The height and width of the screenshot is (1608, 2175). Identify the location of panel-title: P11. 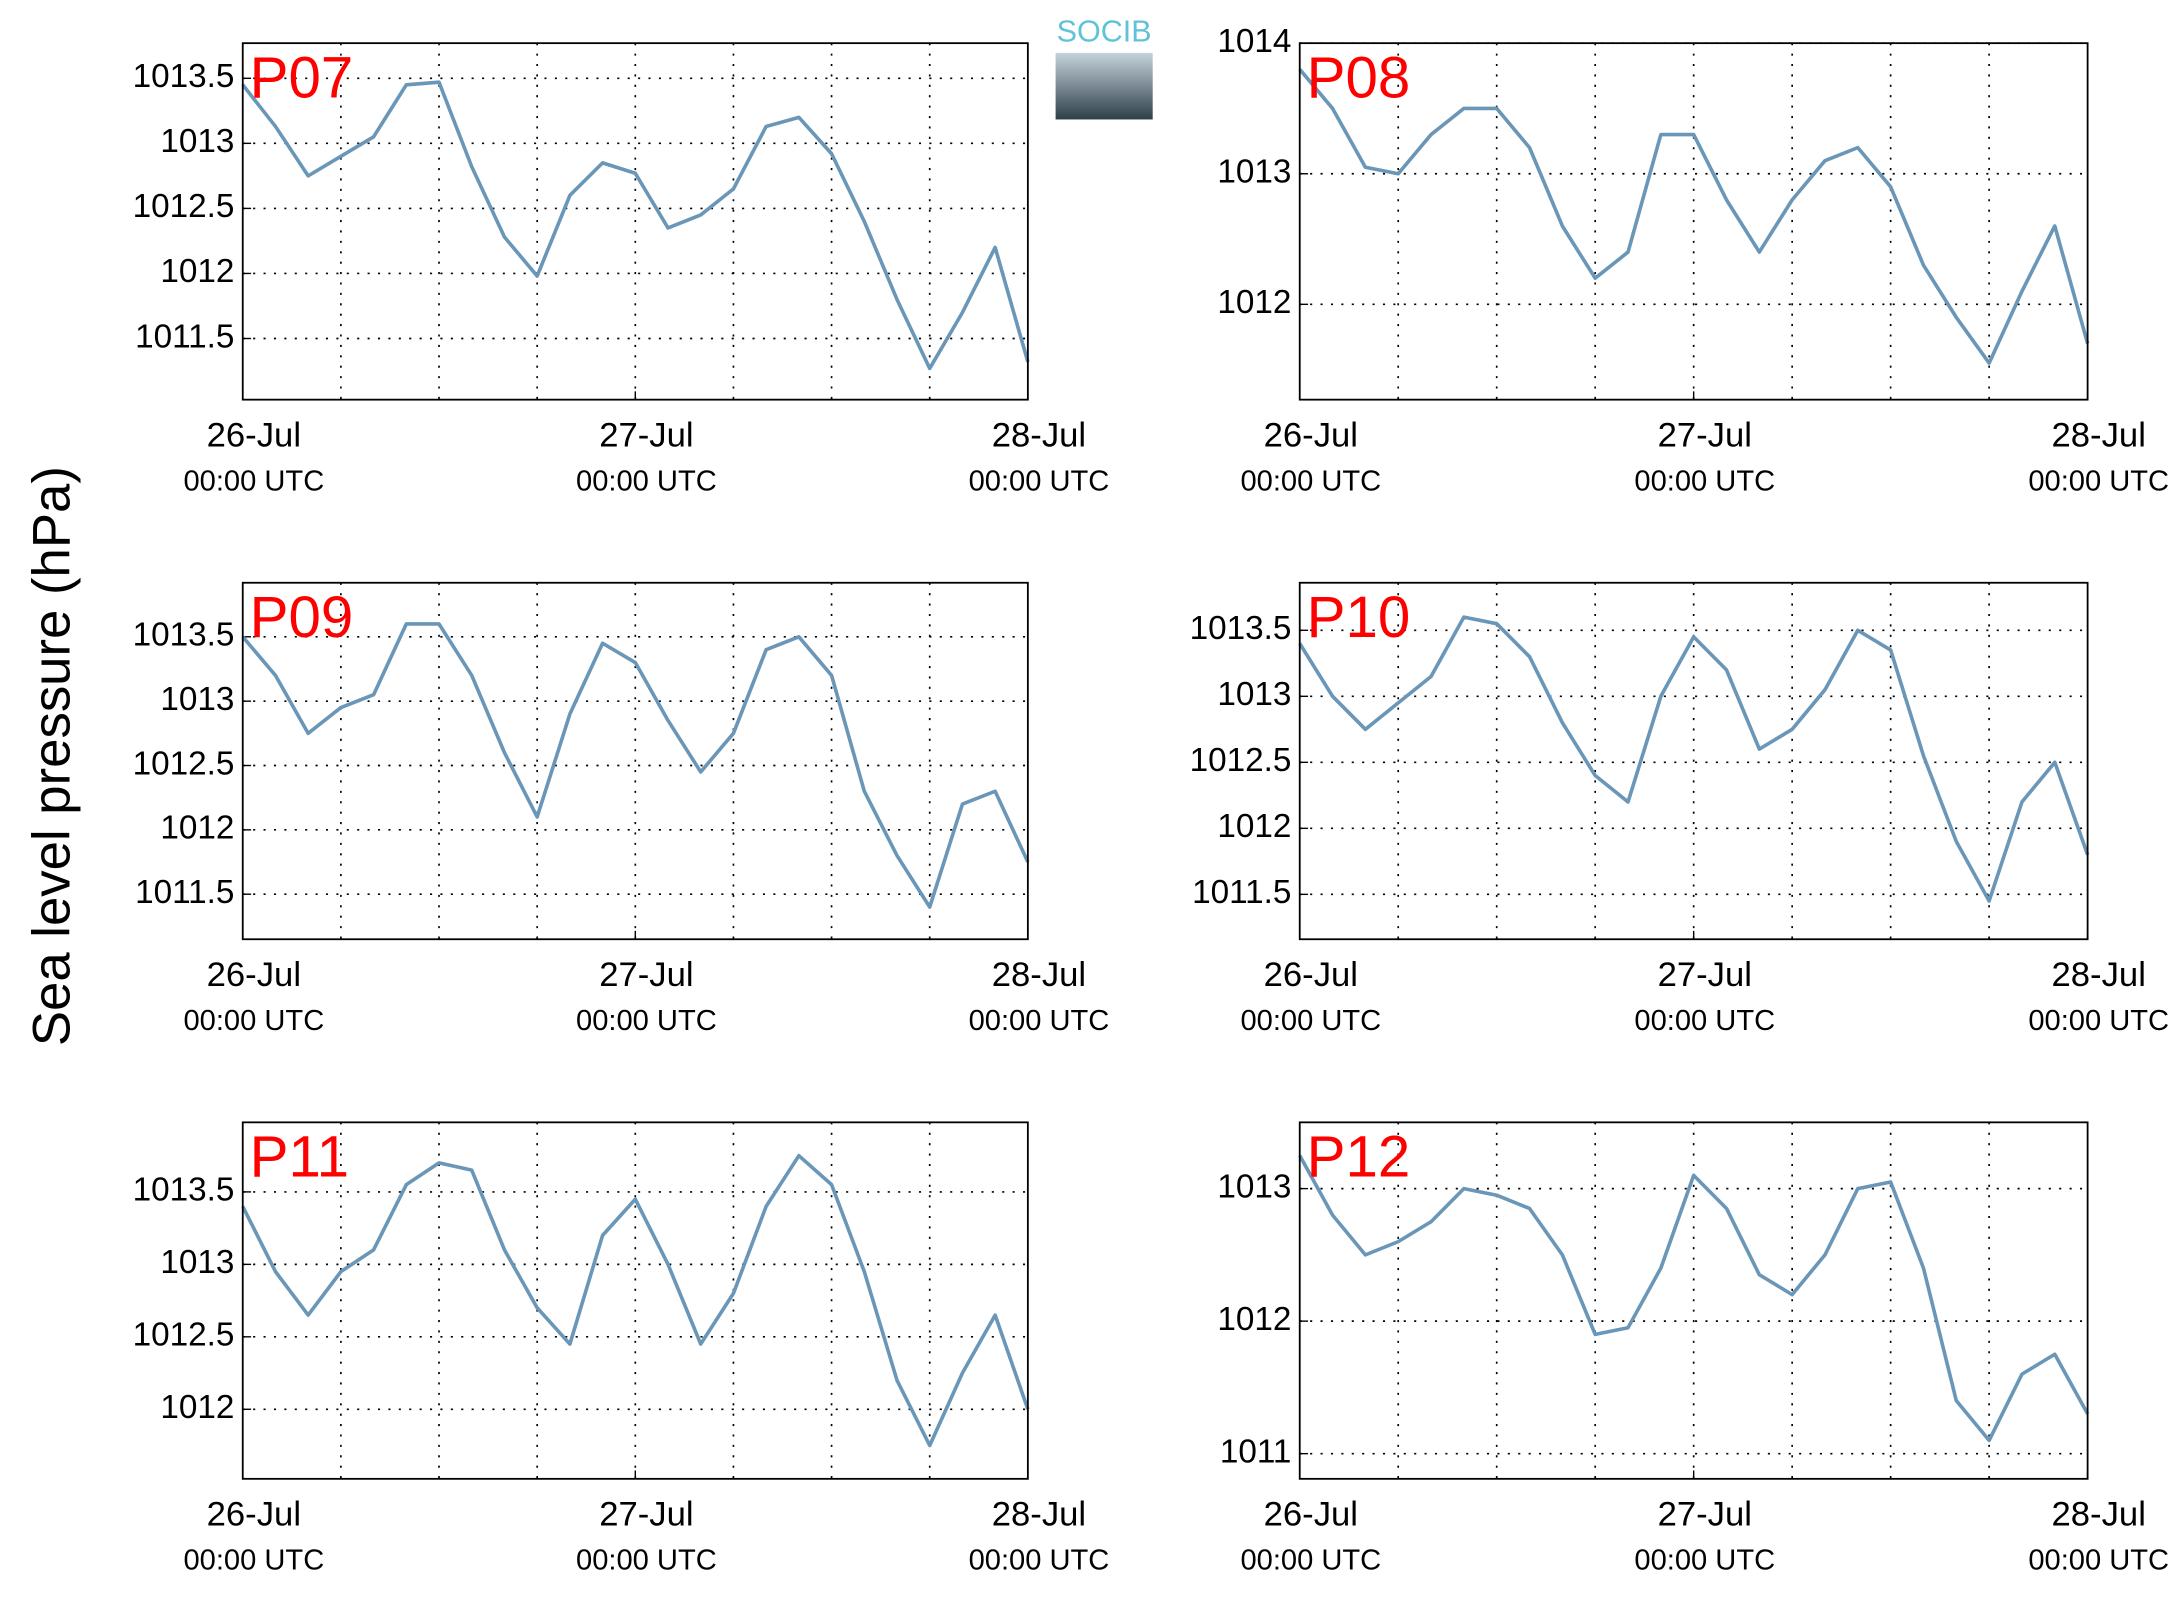
(299, 1157).